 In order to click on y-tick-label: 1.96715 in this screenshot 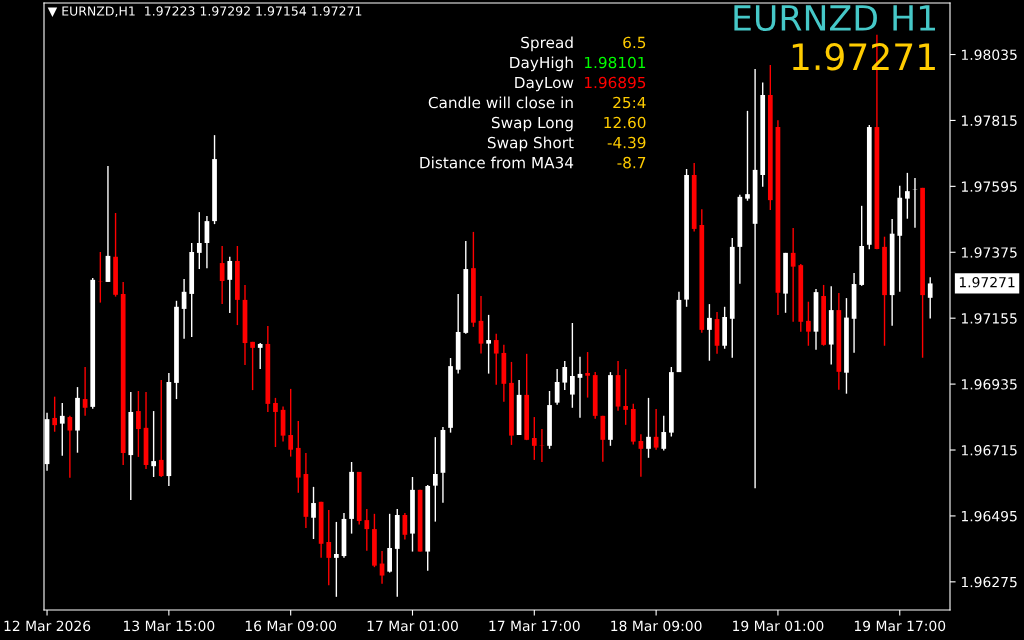, I will do `click(989, 450)`.